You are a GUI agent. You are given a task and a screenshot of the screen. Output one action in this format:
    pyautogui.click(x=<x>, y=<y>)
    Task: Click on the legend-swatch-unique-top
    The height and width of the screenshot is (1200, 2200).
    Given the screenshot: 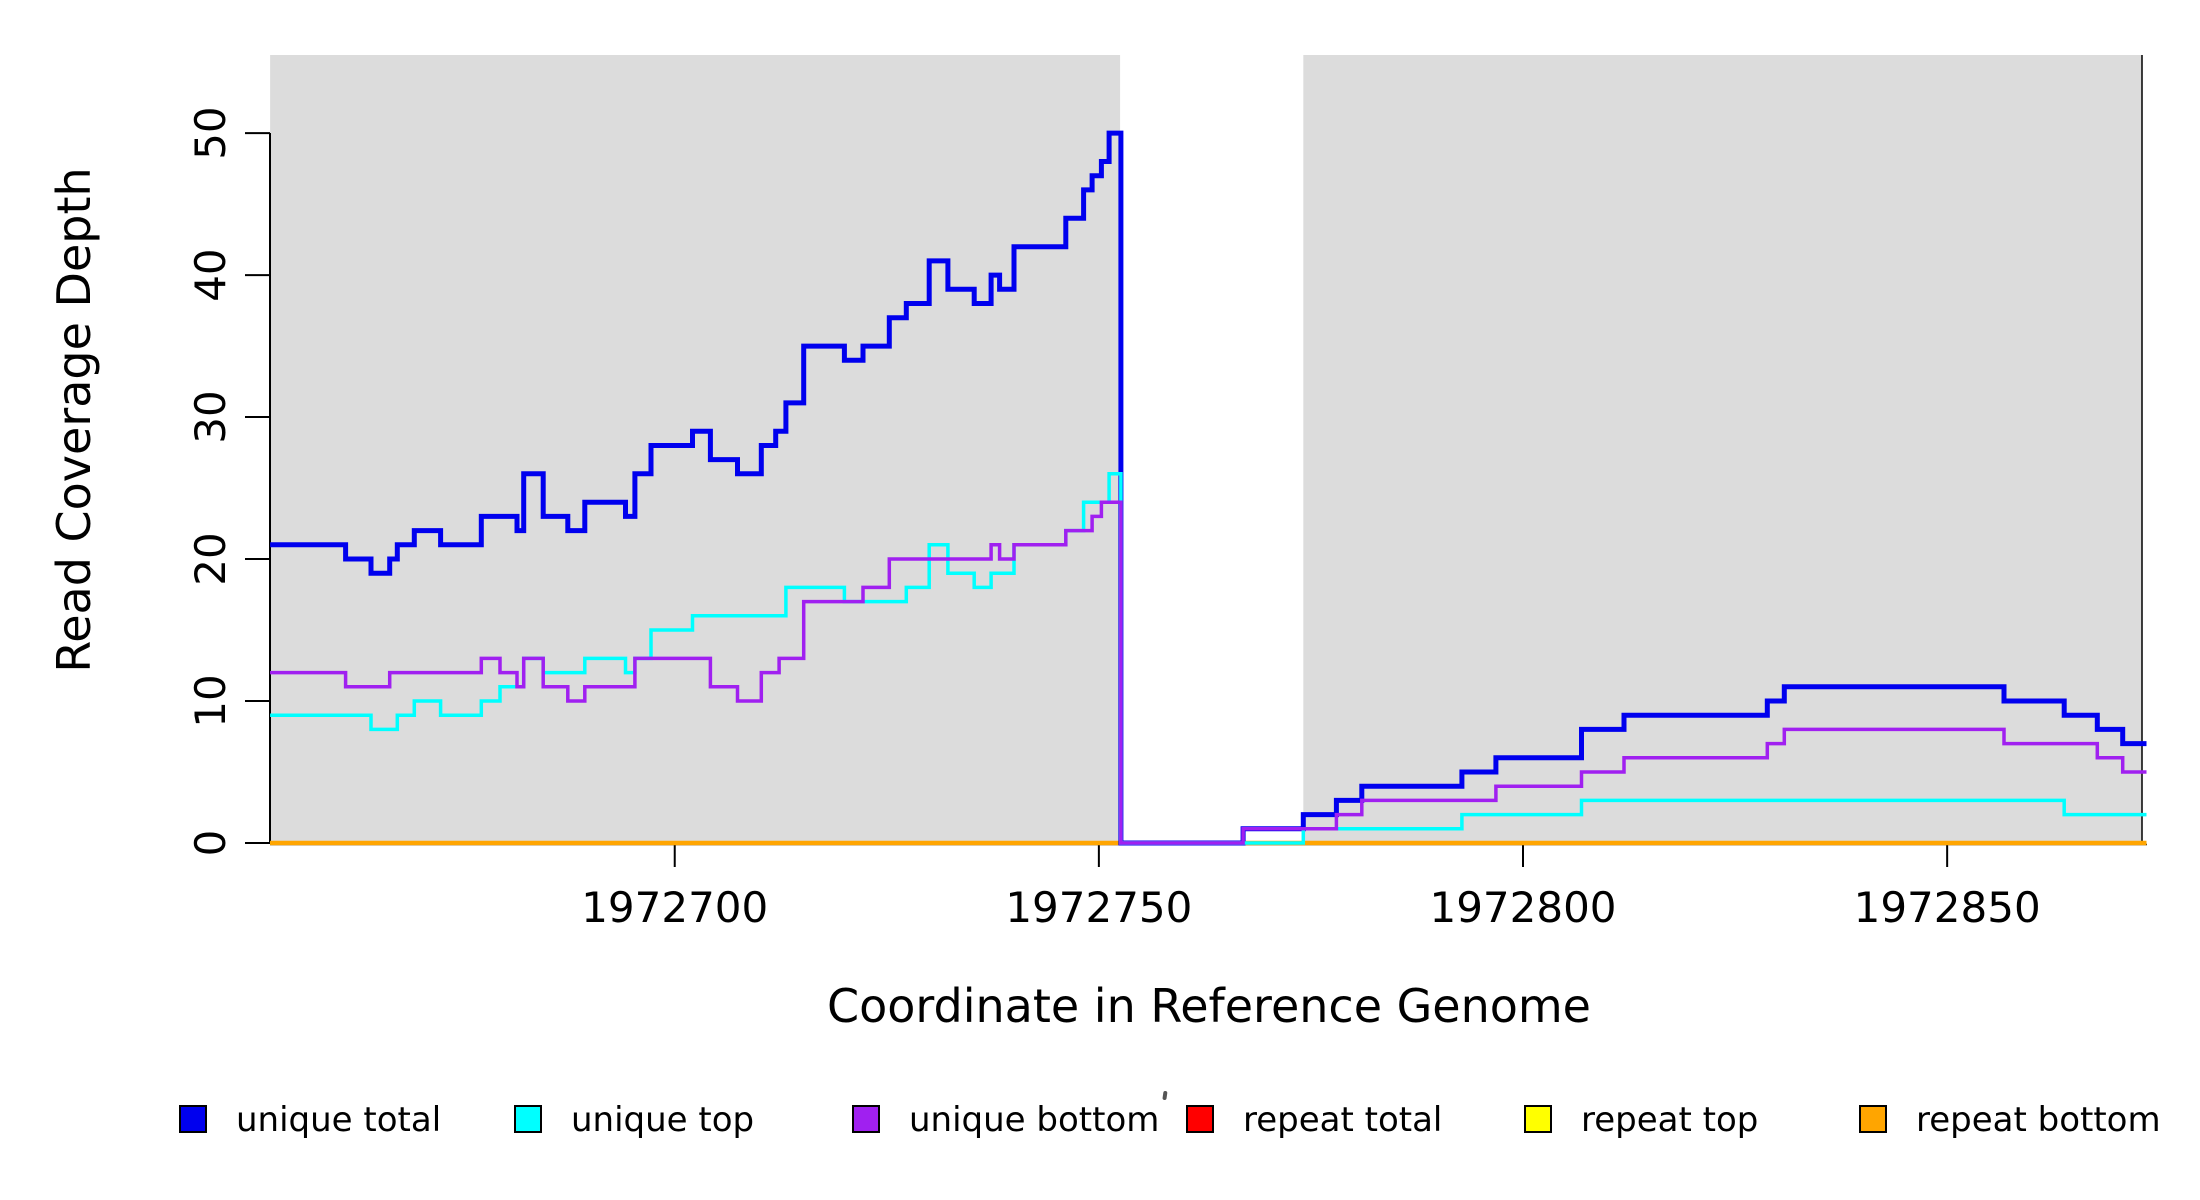 What is the action you would take?
    pyautogui.click(x=528, y=1119)
    